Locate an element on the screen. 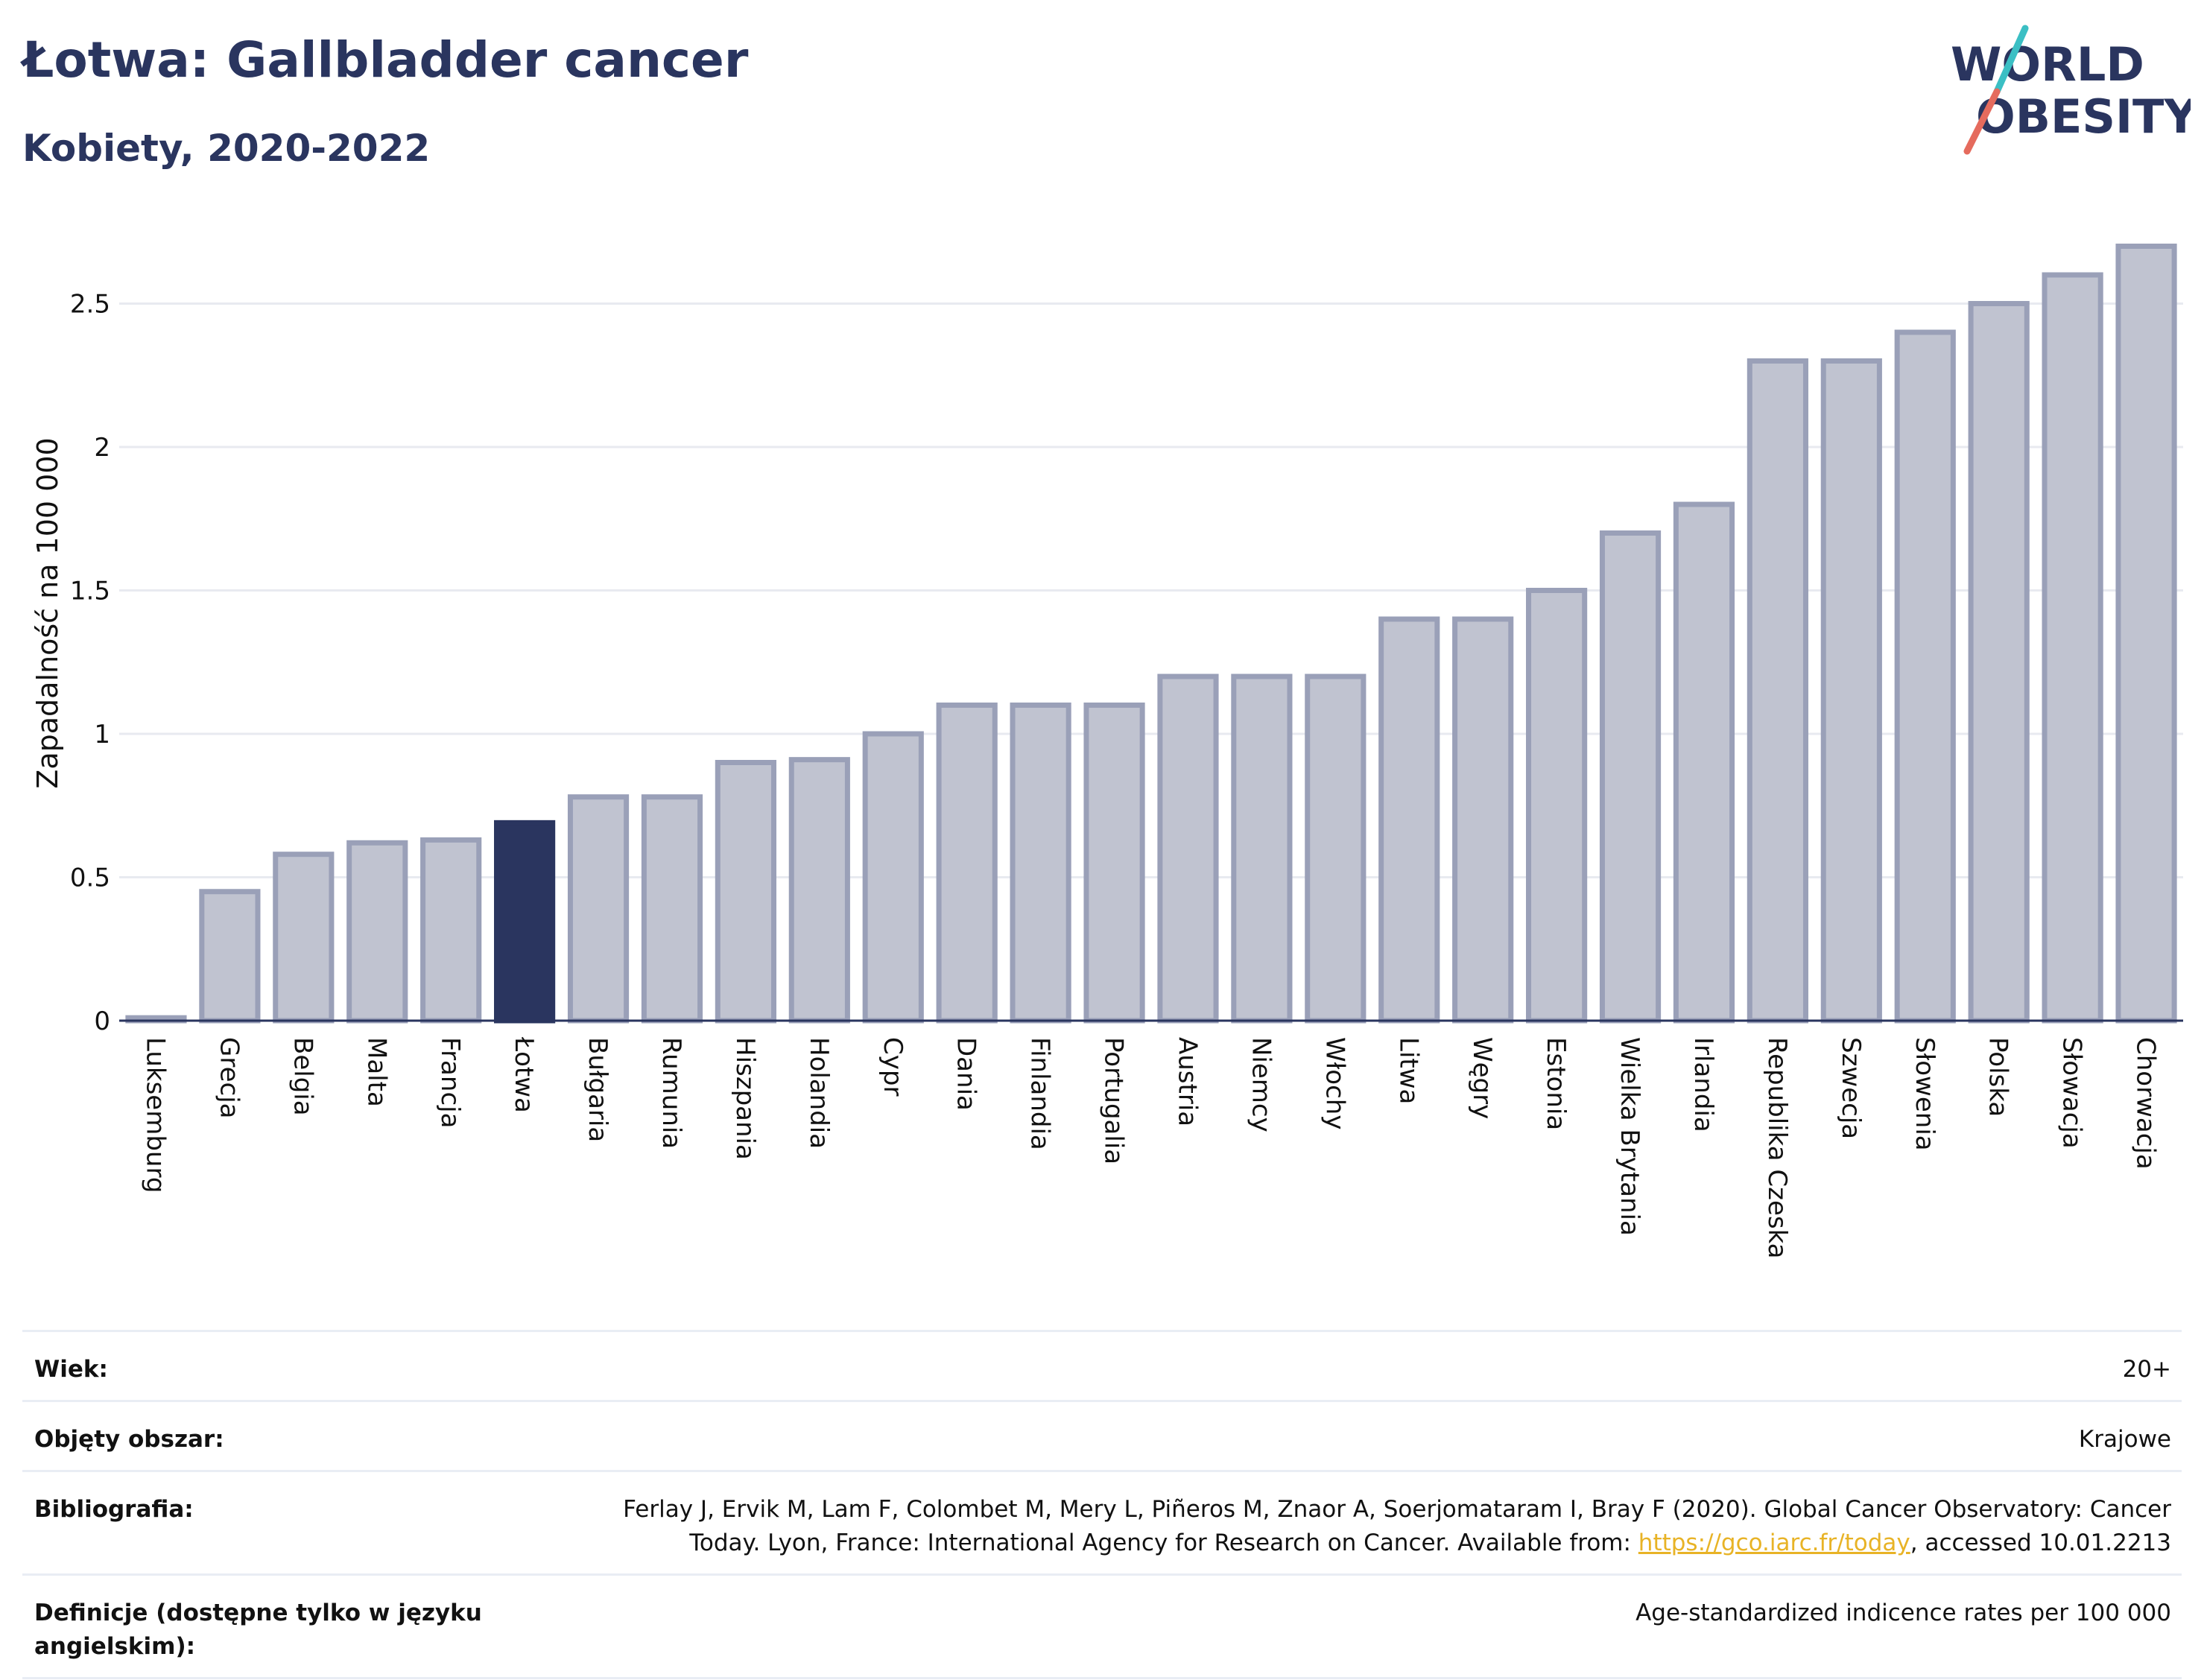 This screenshot has height=1680, width=2204. x-tick-label: Estonia is located at coordinates (1556, 1083).